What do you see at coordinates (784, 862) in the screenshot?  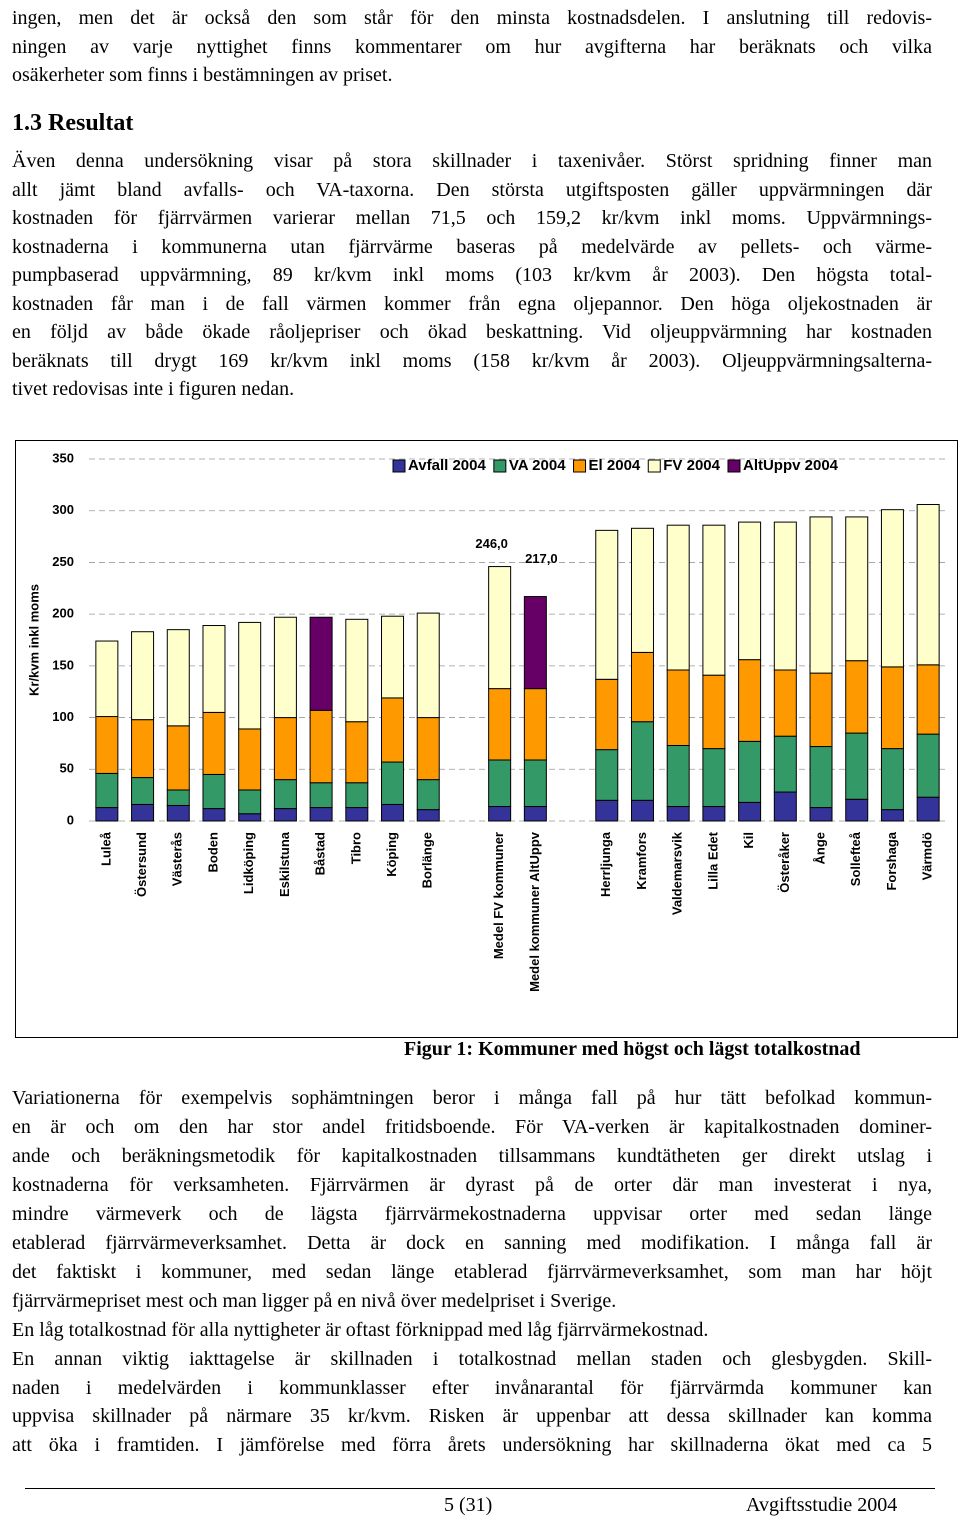 I see `x-tick-label: Österåker` at bounding box center [784, 862].